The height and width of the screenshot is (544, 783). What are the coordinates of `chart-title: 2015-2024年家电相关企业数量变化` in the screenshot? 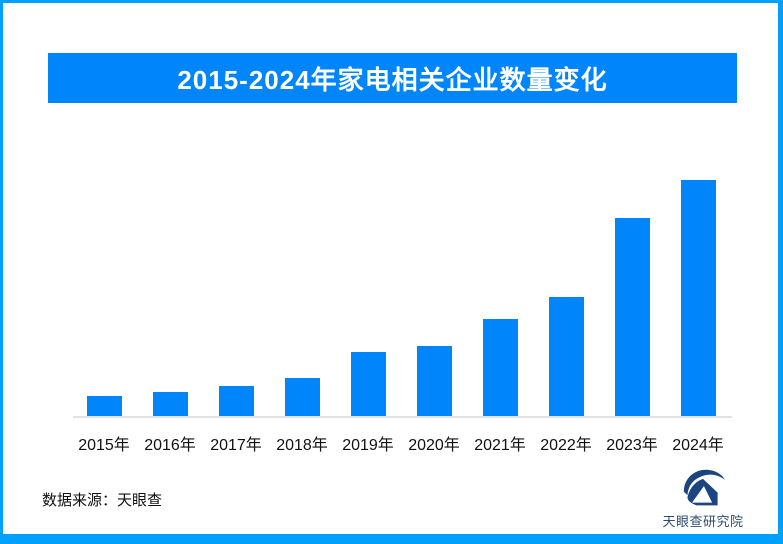 It's located at (392, 79).